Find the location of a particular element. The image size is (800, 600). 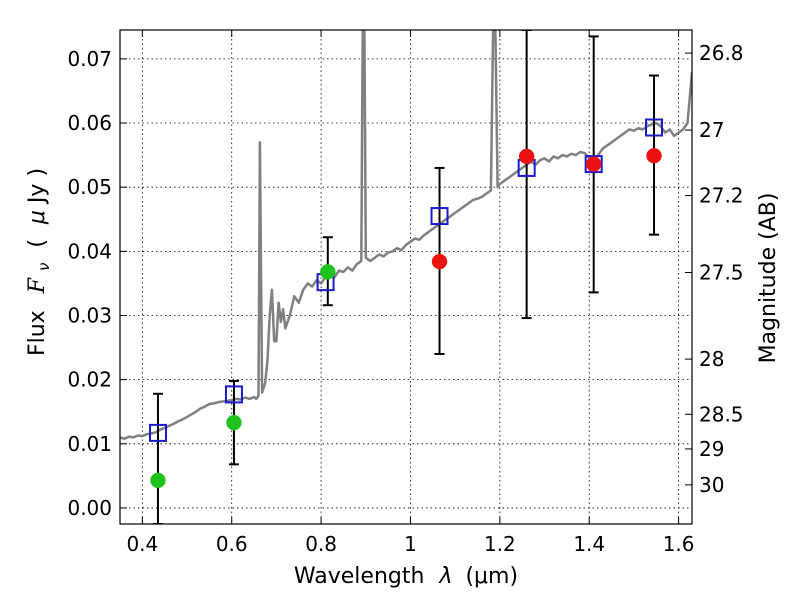

x-tick-label: 1.2 is located at coordinates (500, 544).